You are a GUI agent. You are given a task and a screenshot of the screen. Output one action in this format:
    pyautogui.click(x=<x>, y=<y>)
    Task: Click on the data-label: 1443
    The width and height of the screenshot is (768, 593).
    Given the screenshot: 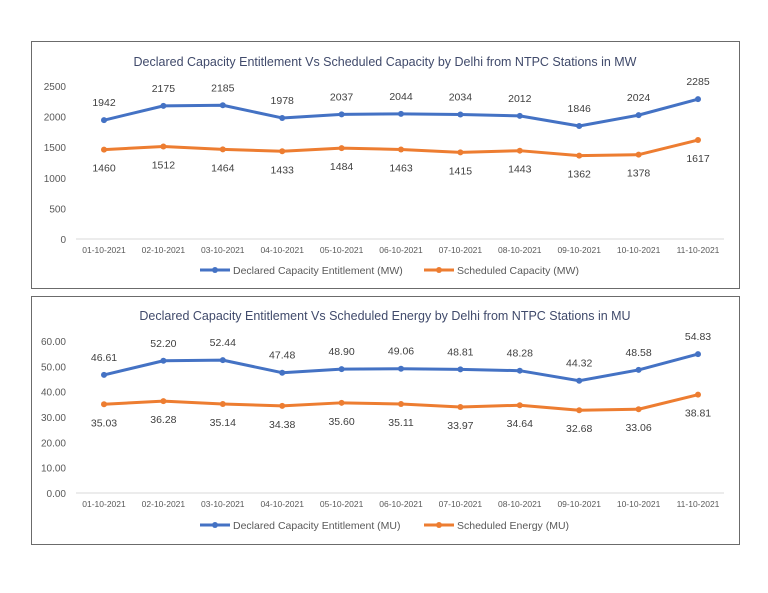 What is the action you would take?
    pyautogui.click(x=520, y=170)
    